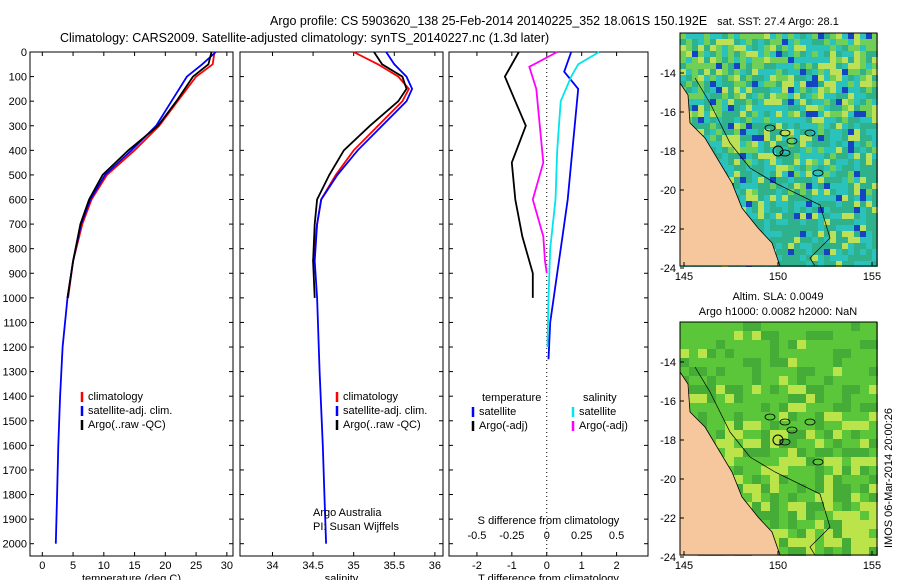 This screenshot has height=580, width=900. Describe the element at coordinates (104, 566) in the screenshot. I see `x-tick-label: 10` at that location.